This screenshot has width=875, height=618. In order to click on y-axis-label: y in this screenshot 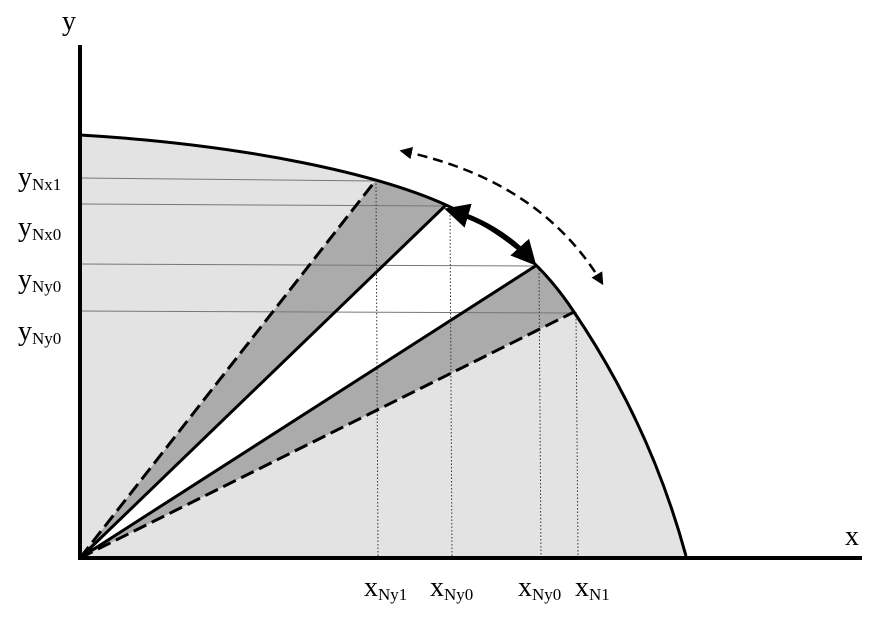, I will do `click(69, 21)`.